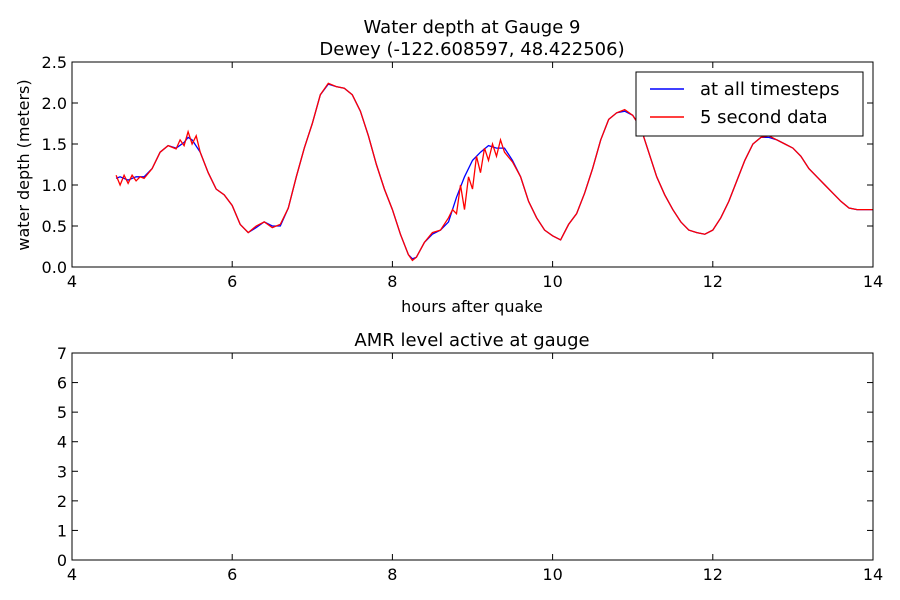  Describe the element at coordinates (764, 117) in the screenshot. I see `legend-label-series-2: 5 second data` at that location.